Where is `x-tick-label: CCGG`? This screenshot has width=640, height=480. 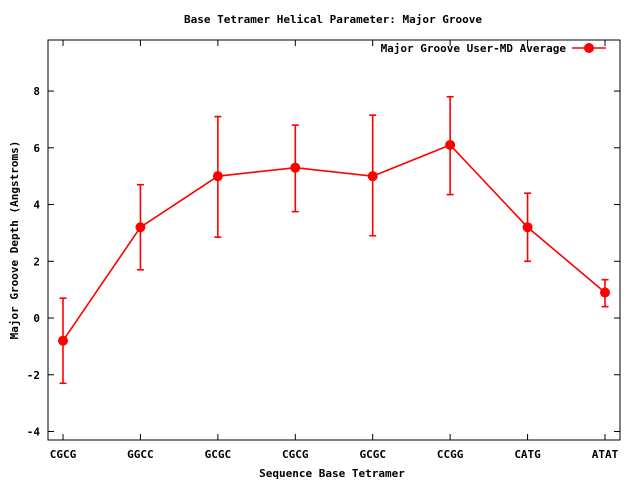
x-tick-label: CCGG is located at coordinates (450, 454).